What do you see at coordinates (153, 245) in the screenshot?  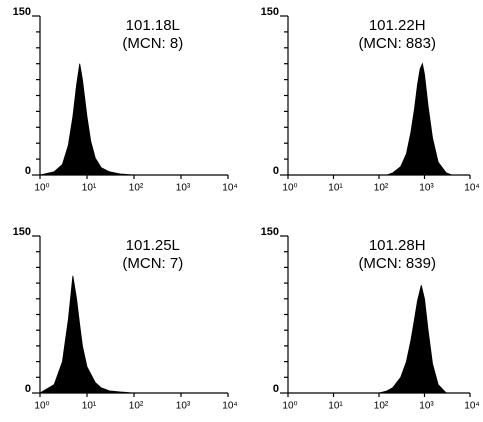 I see `panel-title: 101.25L` at bounding box center [153, 245].